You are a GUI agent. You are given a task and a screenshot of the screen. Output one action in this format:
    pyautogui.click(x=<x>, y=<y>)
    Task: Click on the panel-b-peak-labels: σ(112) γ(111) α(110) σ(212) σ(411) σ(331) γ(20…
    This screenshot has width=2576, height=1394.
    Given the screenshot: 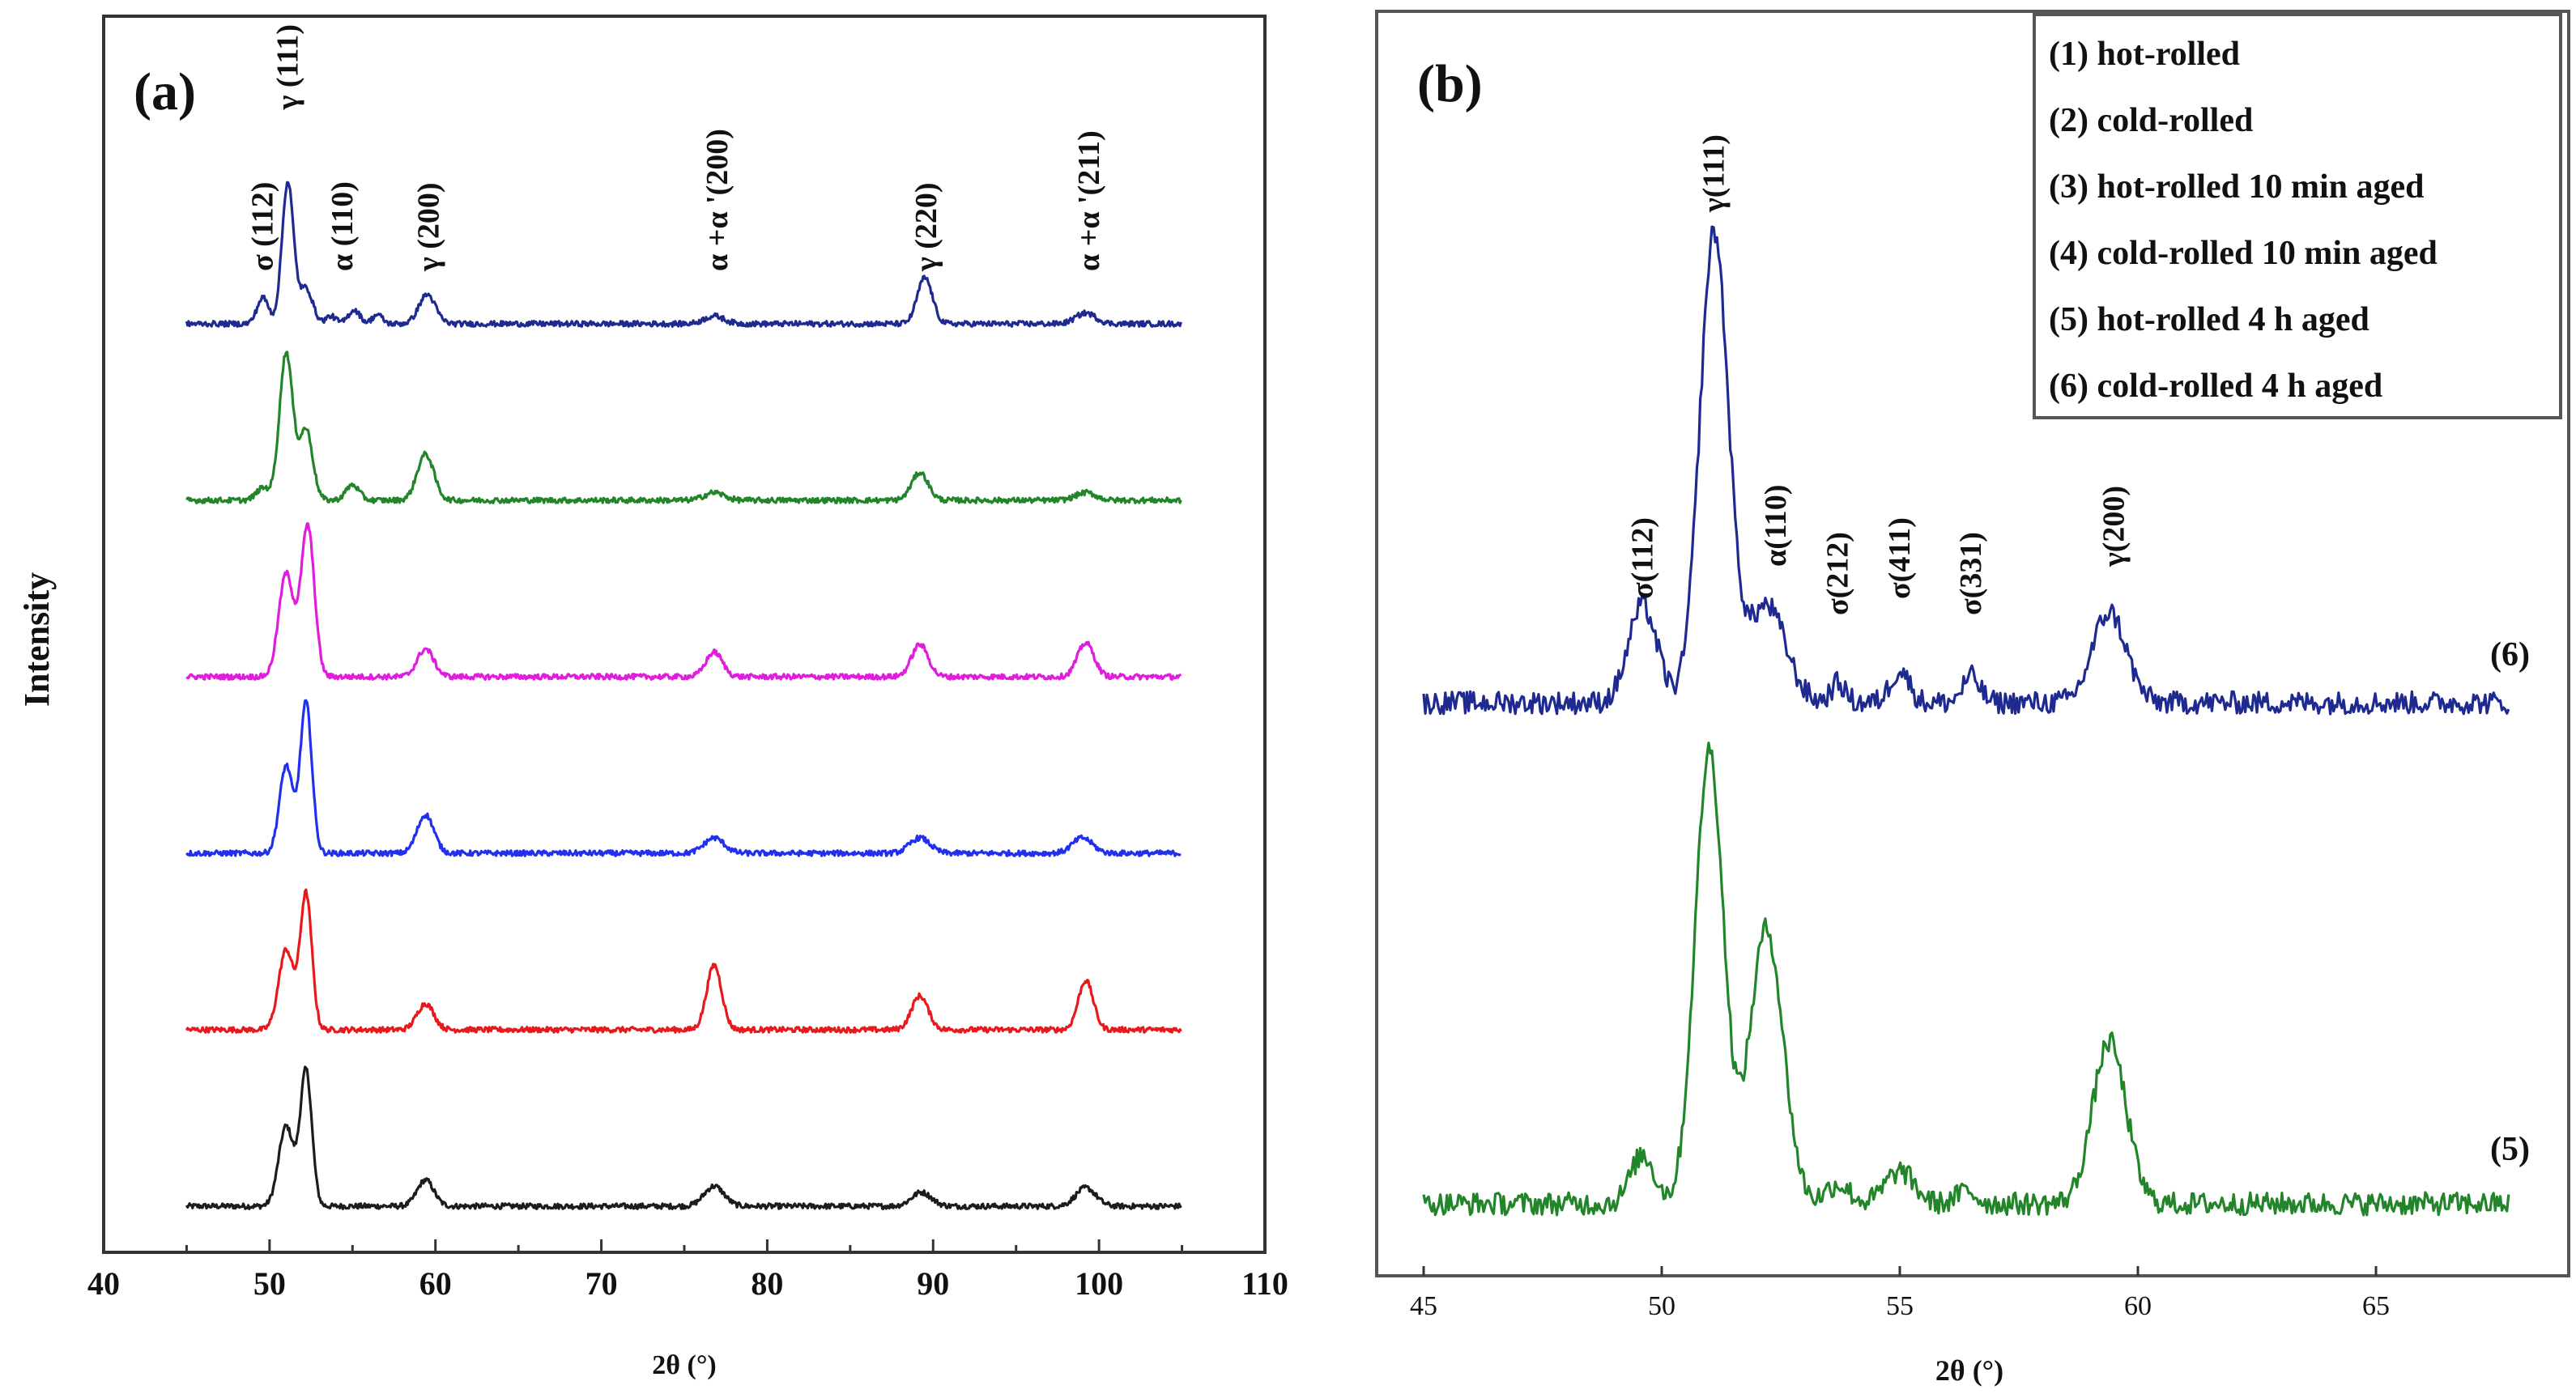 What is the action you would take?
    pyautogui.click(x=1878, y=374)
    